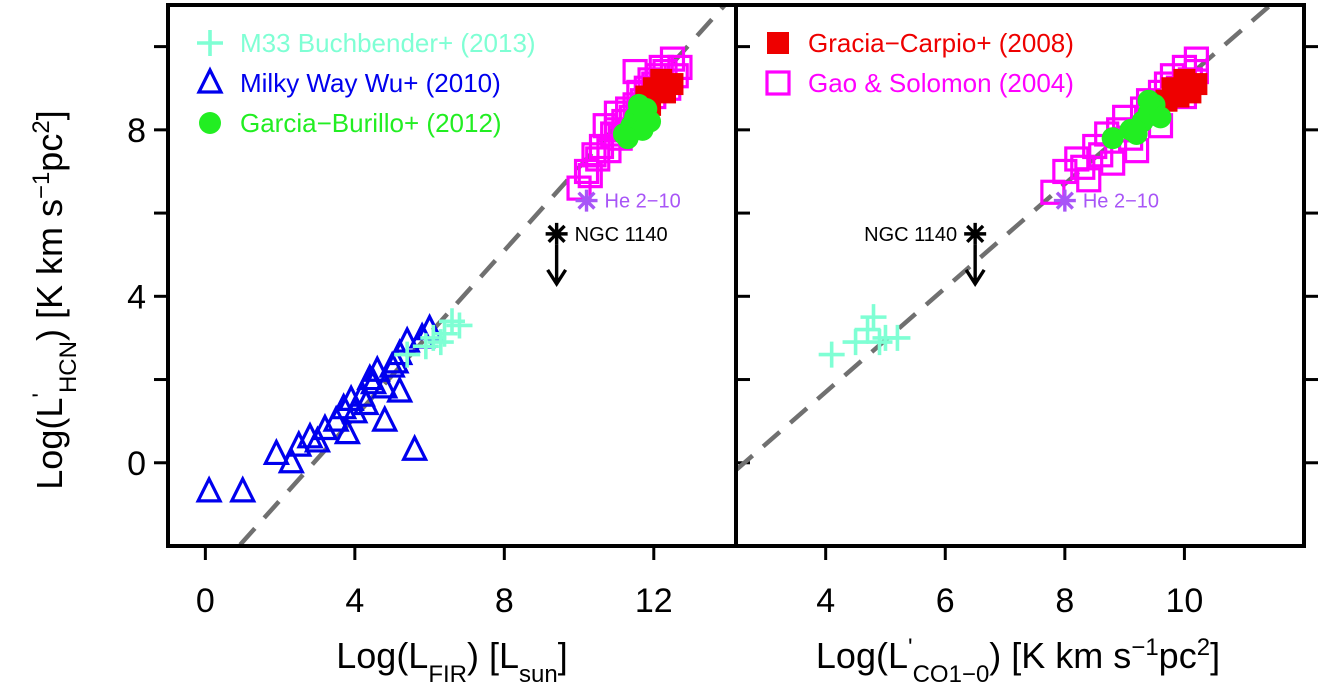 This screenshot has height=684, width=1320. I want to click on legend-marker-gao_solomon, so click(778, 83).